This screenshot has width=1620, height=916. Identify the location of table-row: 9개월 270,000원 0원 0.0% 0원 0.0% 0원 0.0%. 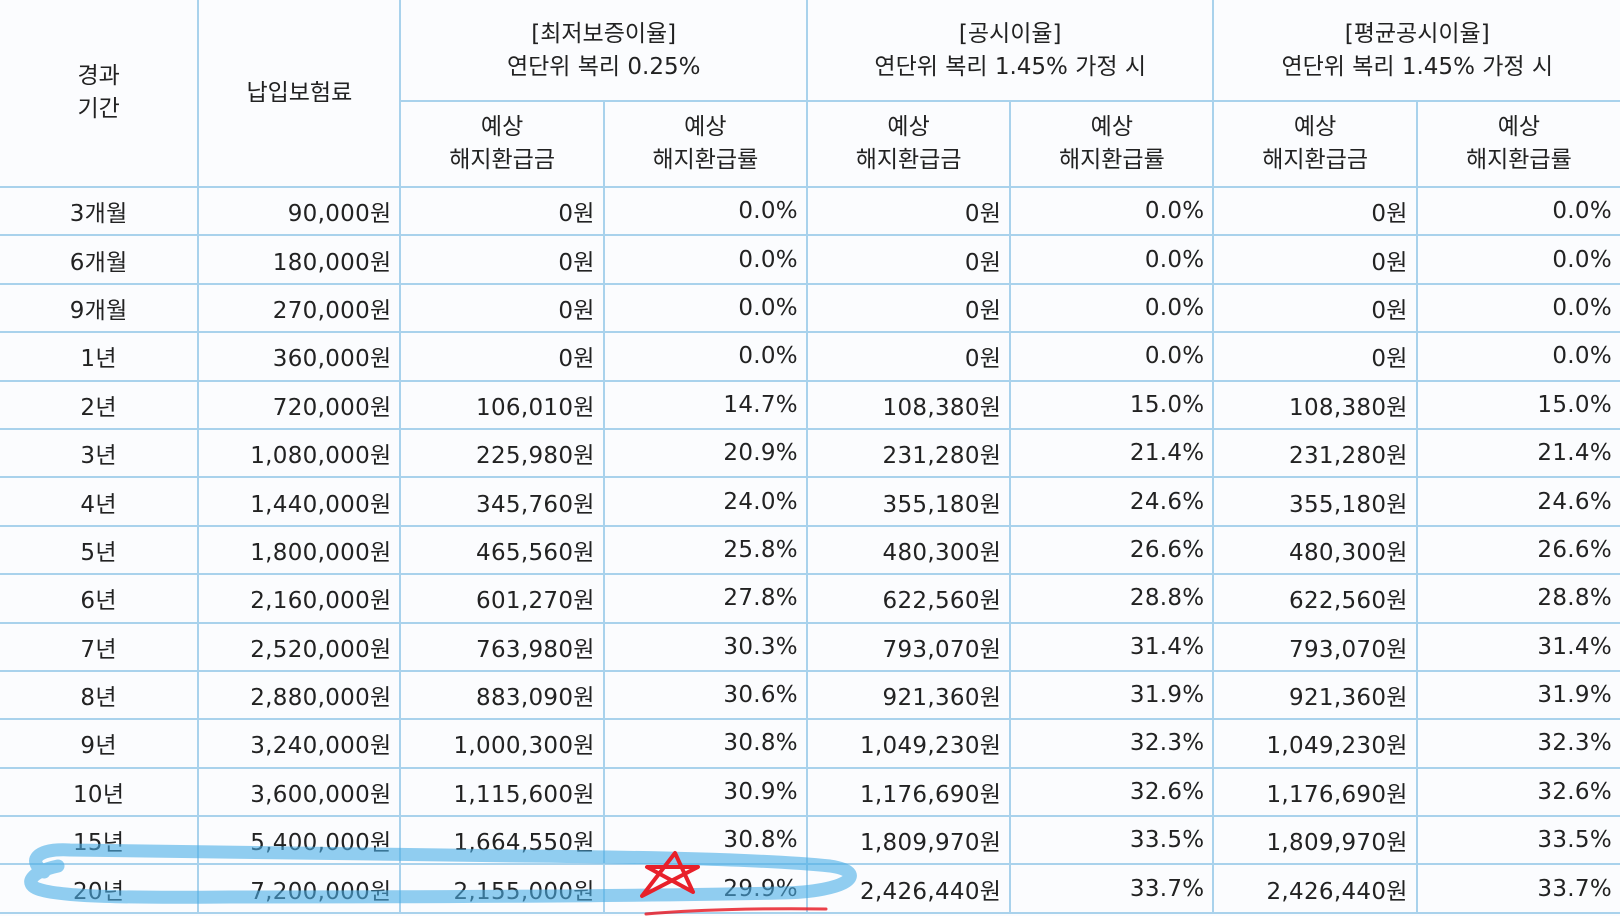
(810, 308).